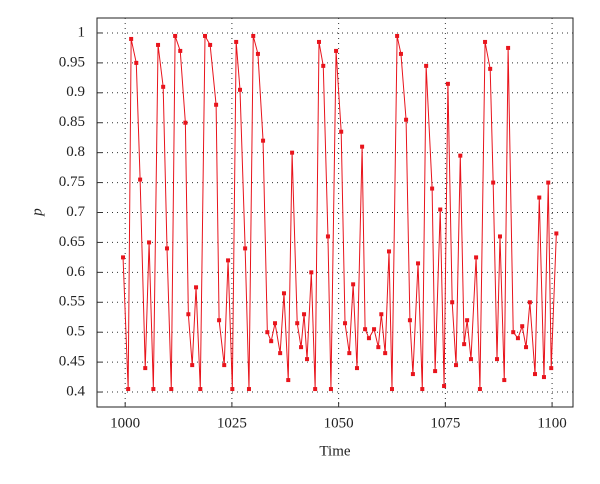 The width and height of the screenshot is (600, 484). What do you see at coordinates (75, 92) in the screenshot?
I see `y-tick-label: 0.9` at bounding box center [75, 92].